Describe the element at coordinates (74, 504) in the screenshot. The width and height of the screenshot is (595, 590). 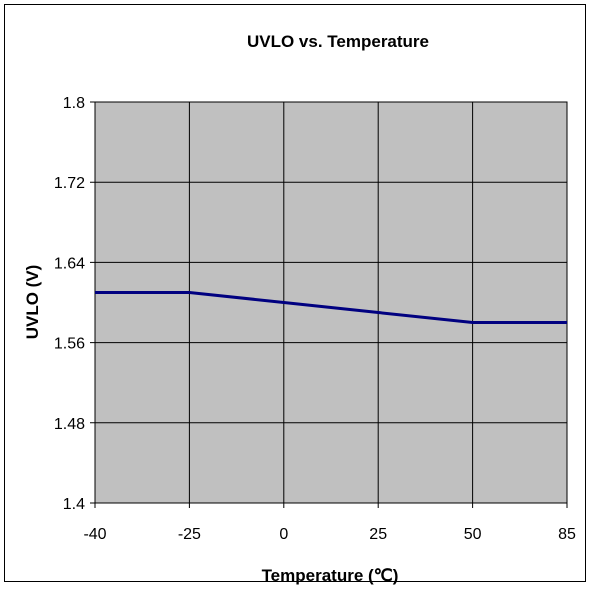
I see `y-tick-label: 1.4` at that location.